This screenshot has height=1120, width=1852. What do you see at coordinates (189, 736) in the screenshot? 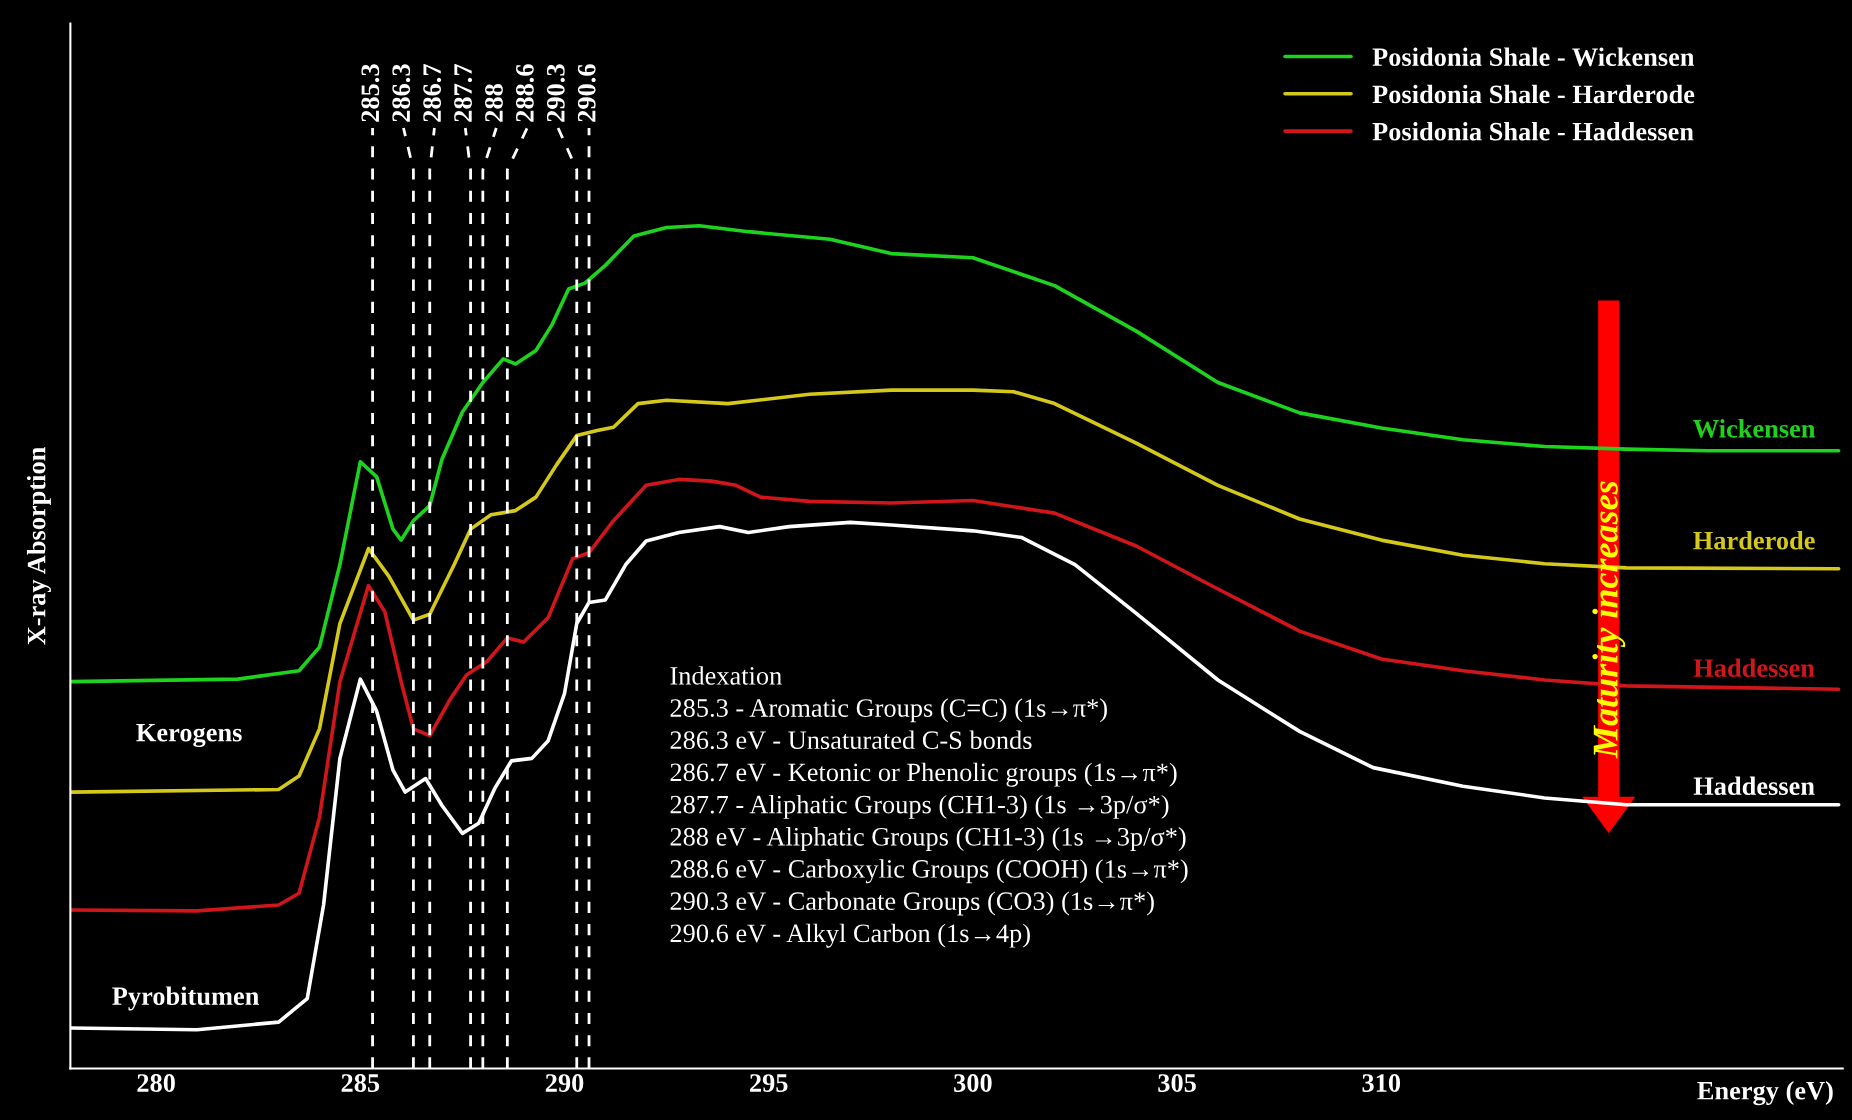
I see `annotation: Kerogens` at bounding box center [189, 736].